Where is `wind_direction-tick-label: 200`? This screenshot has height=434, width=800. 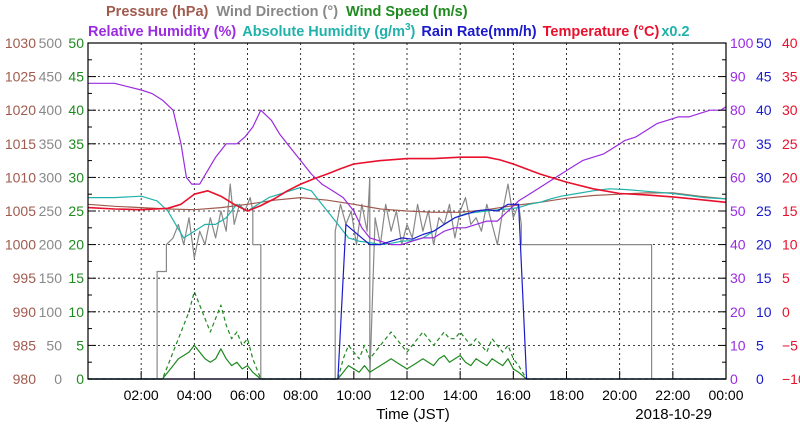 wind_direction-tick-label: 200 is located at coordinates (51, 245).